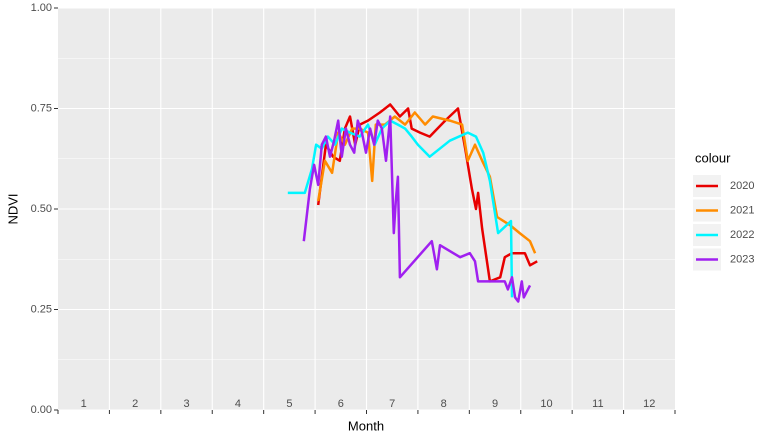  I want to click on x-tick-label: 8, so click(444, 404).